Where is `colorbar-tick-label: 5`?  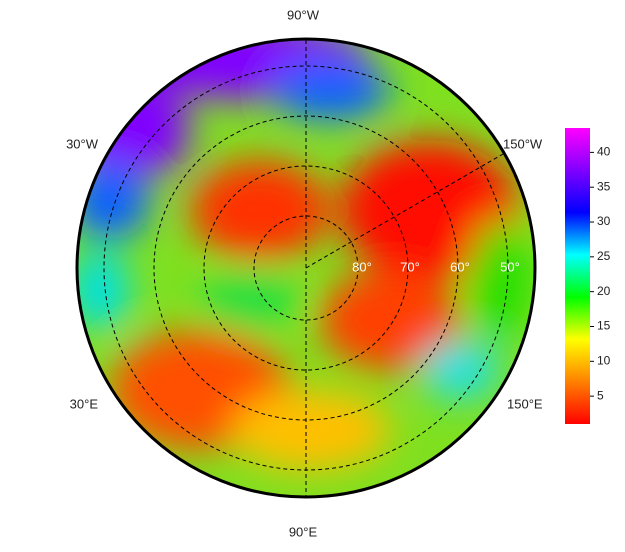
colorbar-tick-label: 5 is located at coordinates (600, 395).